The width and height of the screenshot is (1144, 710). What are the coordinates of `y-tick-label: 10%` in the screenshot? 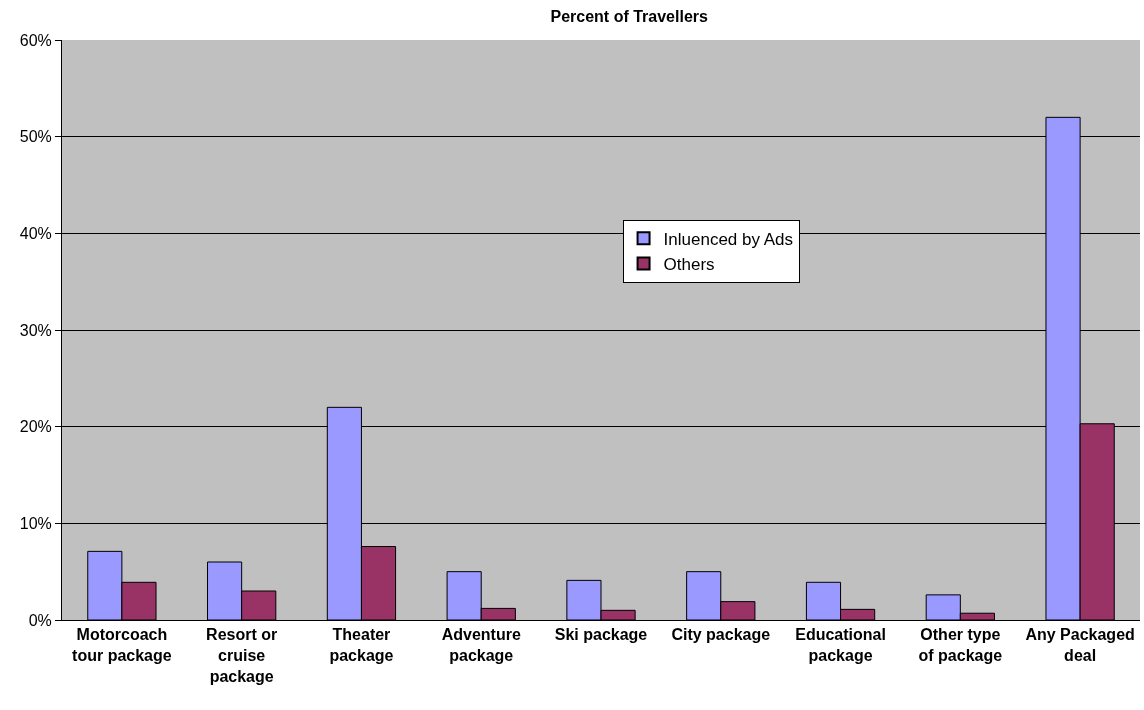 It's located at (35, 523).